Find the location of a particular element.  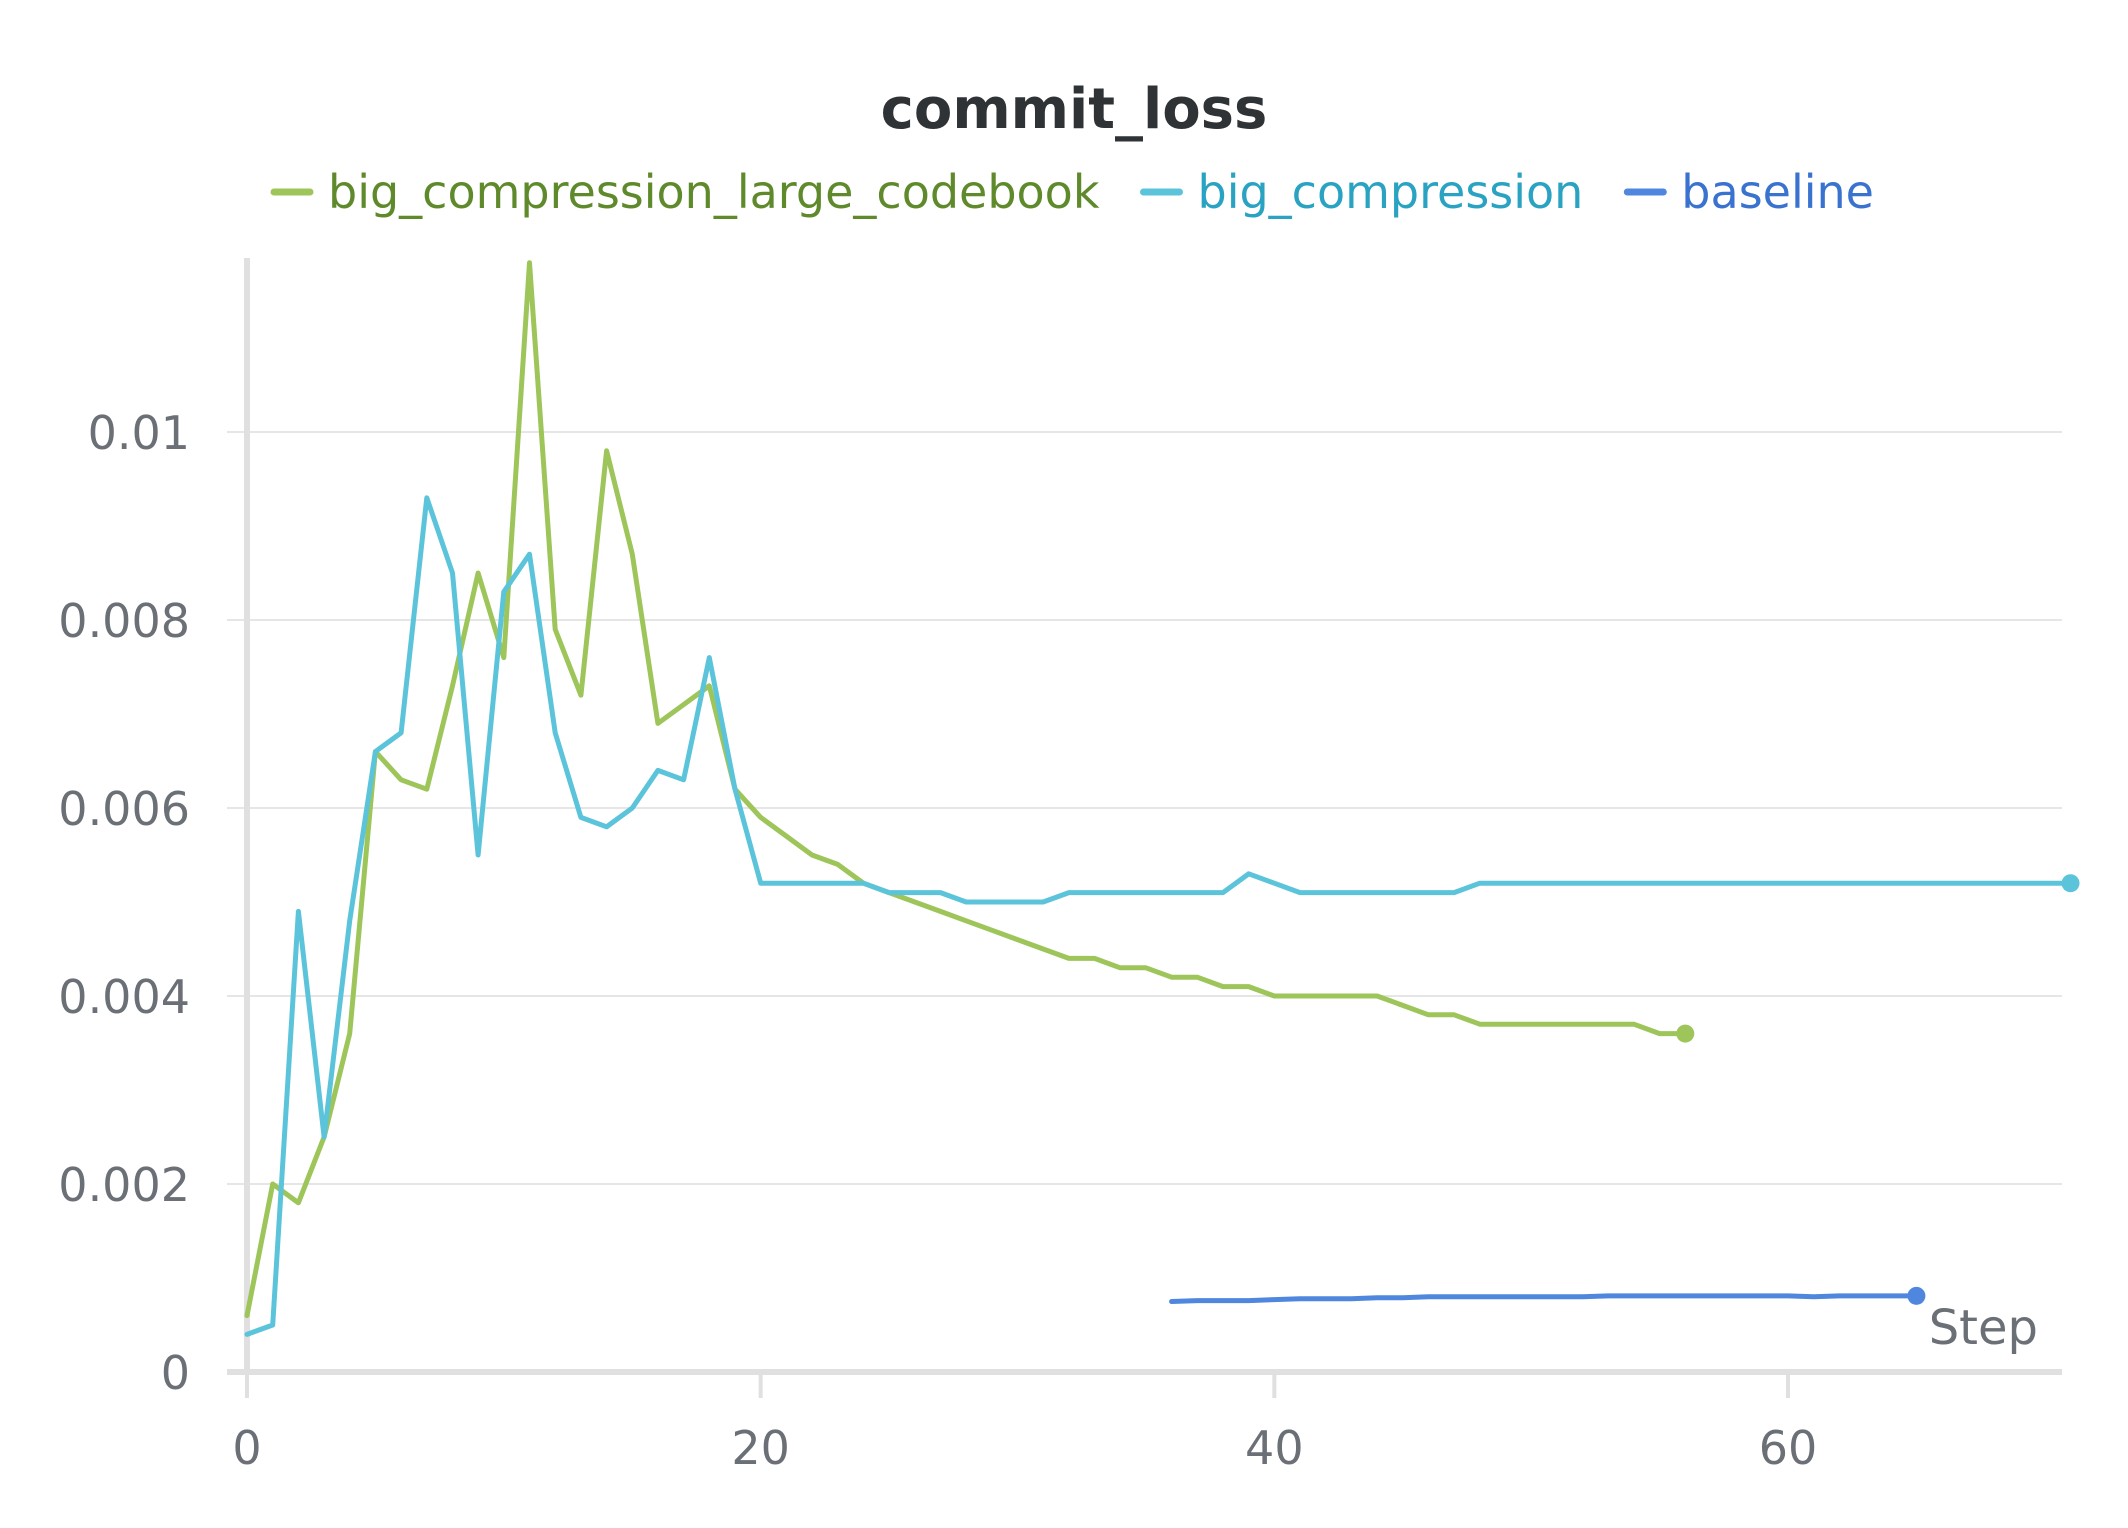

series-end-marker-baseline is located at coordinates (1916, 1295).